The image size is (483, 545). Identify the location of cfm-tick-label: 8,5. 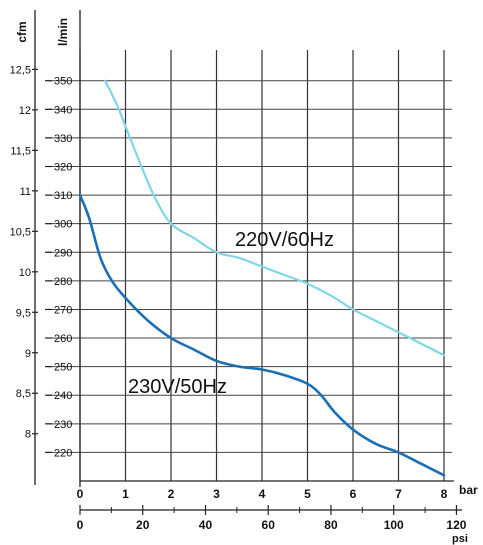
(23, 394).